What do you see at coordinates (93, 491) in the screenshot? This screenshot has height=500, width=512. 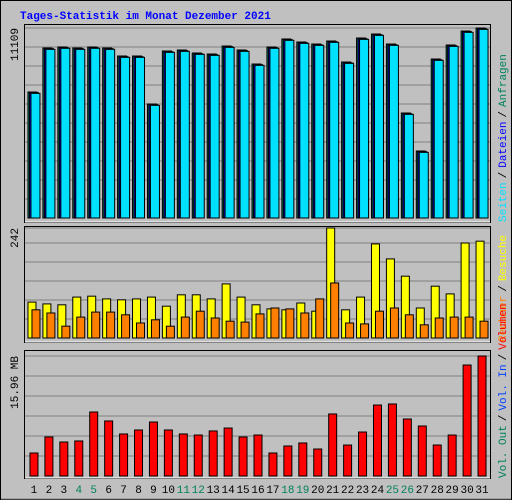 I see `x-tick-label: 5` at bounding box center [93, 491].